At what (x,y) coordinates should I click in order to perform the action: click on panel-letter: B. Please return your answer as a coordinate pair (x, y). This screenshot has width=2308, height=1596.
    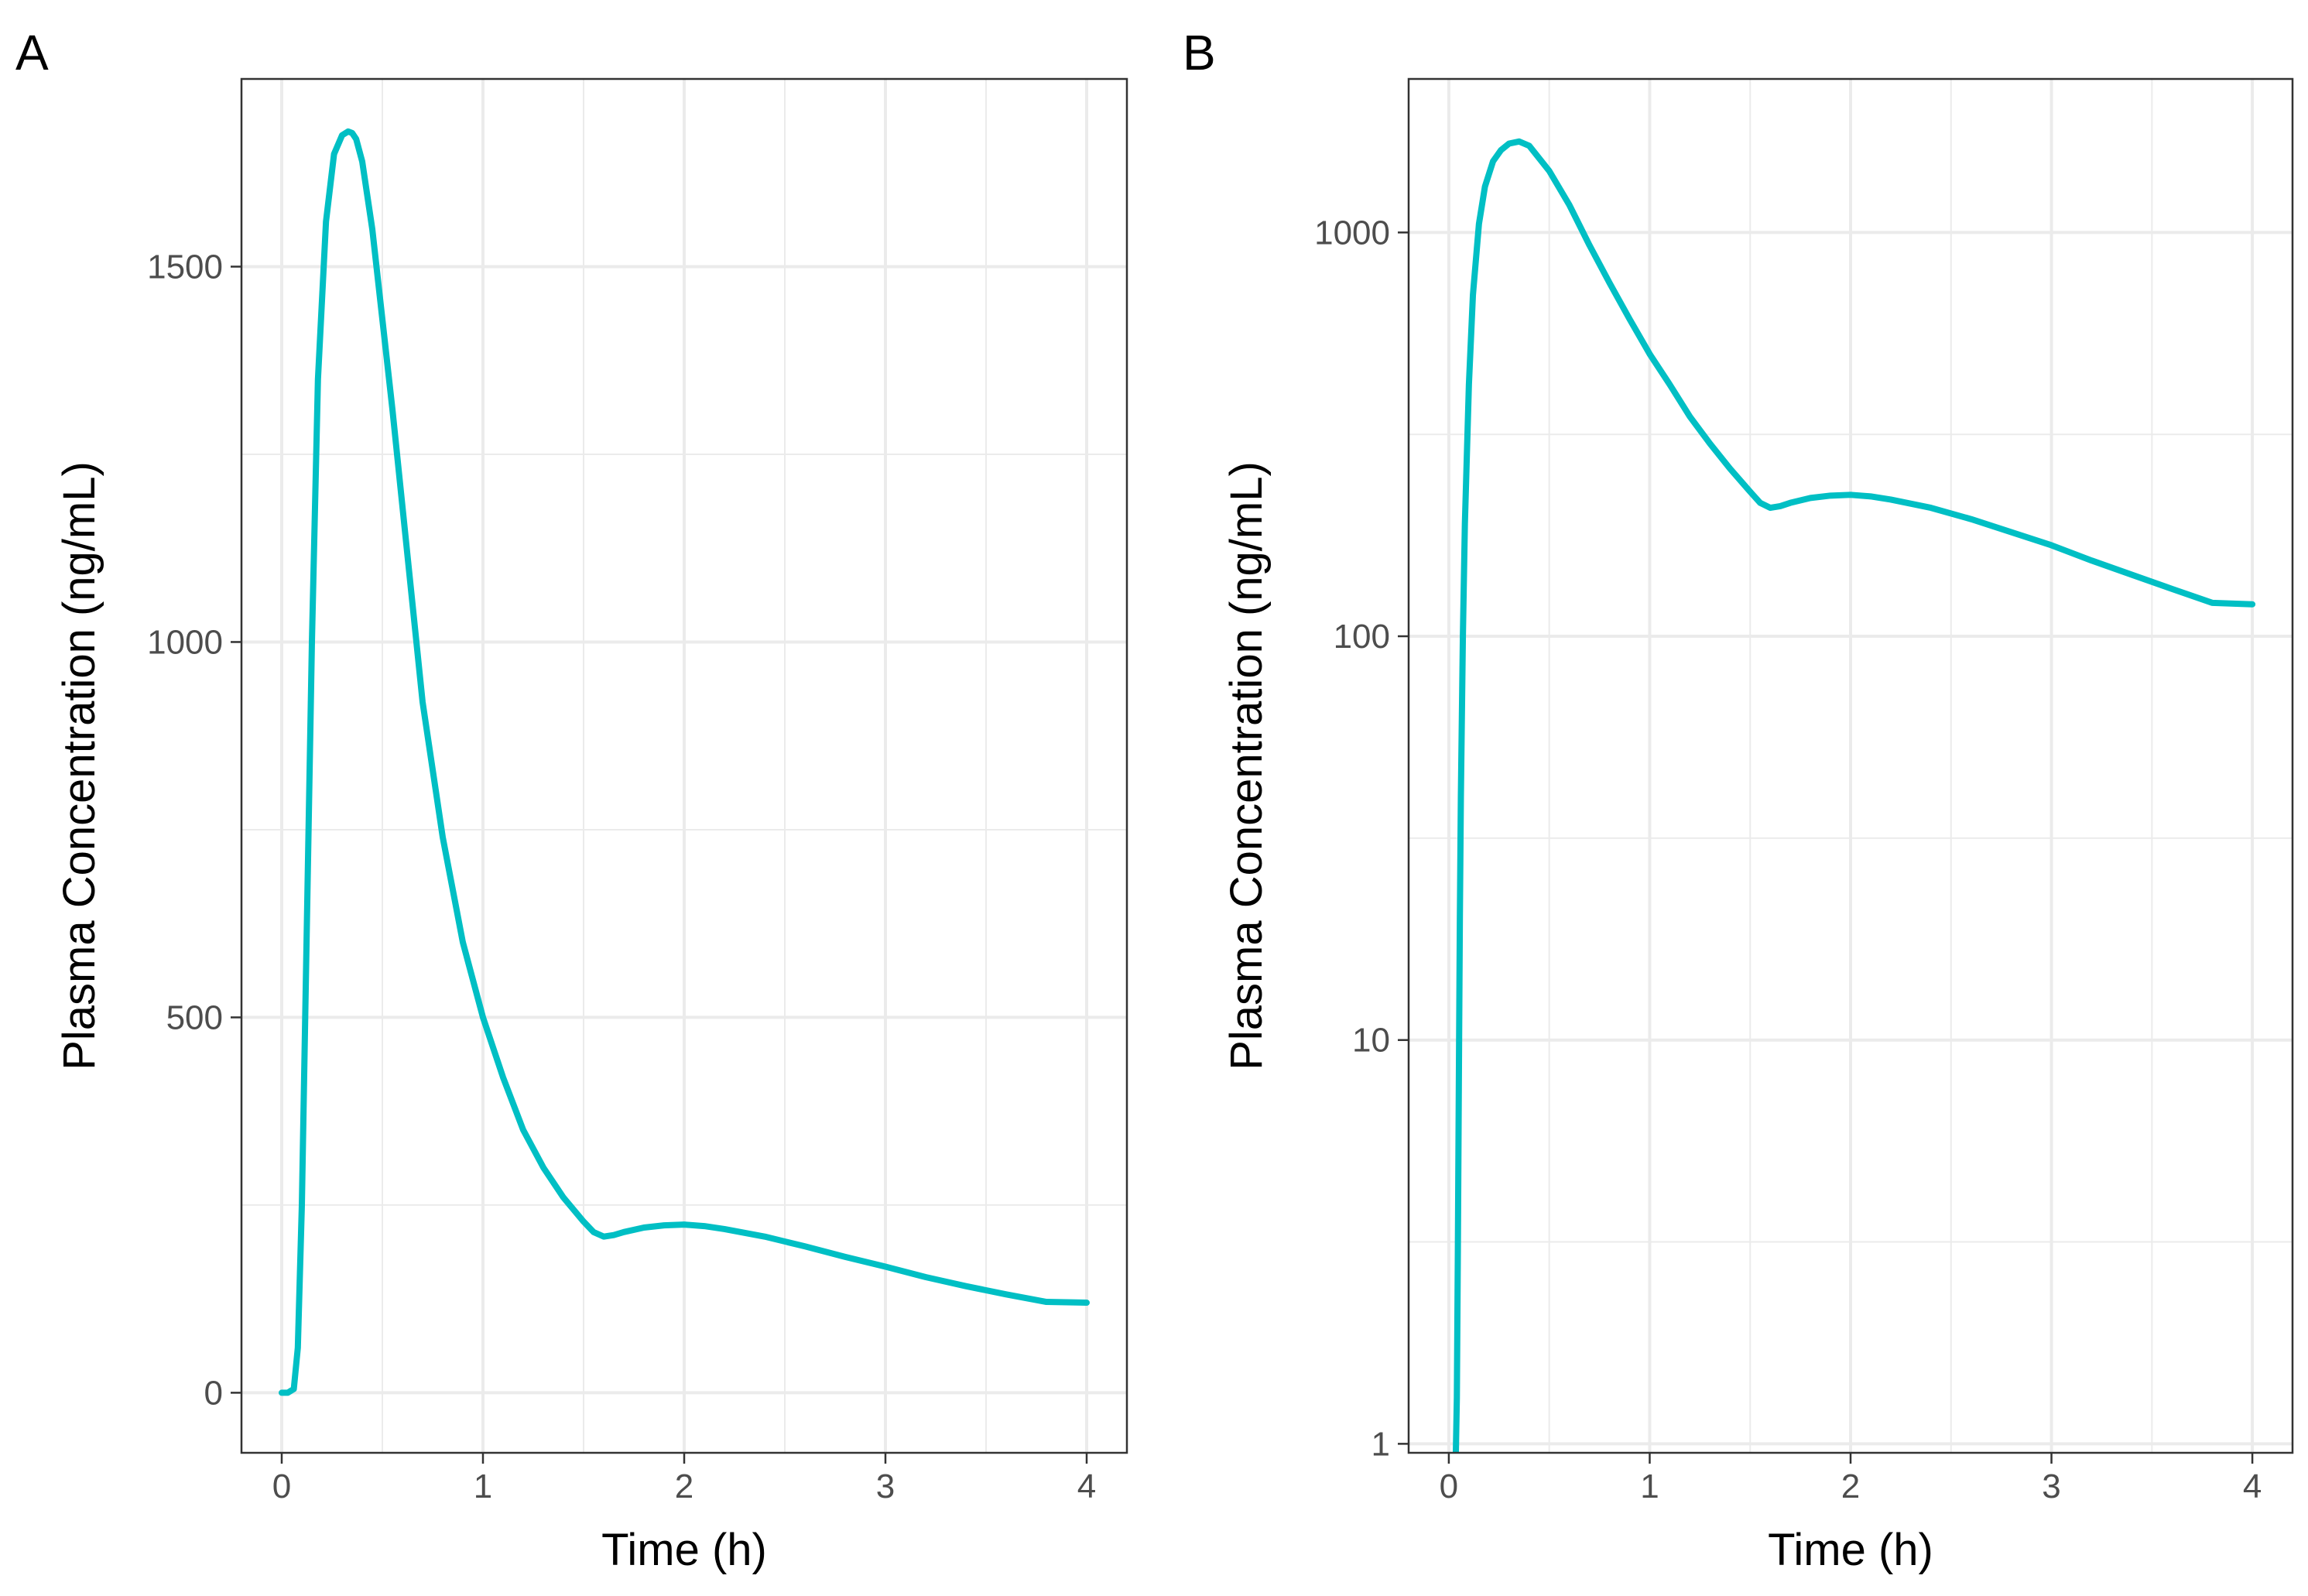
    Looking at the image, I should click on (1199, 52).